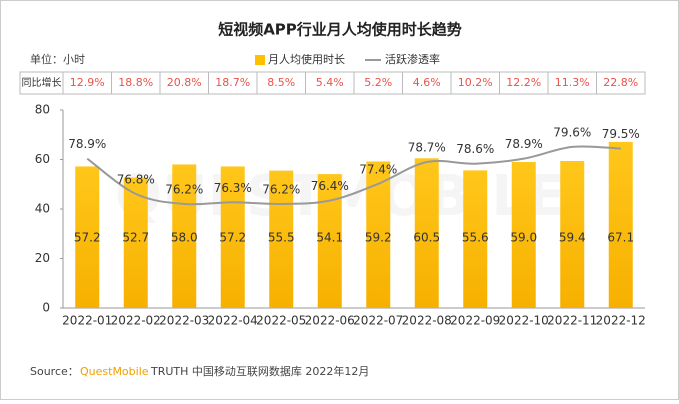 The image size is (679, 404). I want to click on chart-title: 短视频APP行业月人均使用时长趋势, so click(340, 30).